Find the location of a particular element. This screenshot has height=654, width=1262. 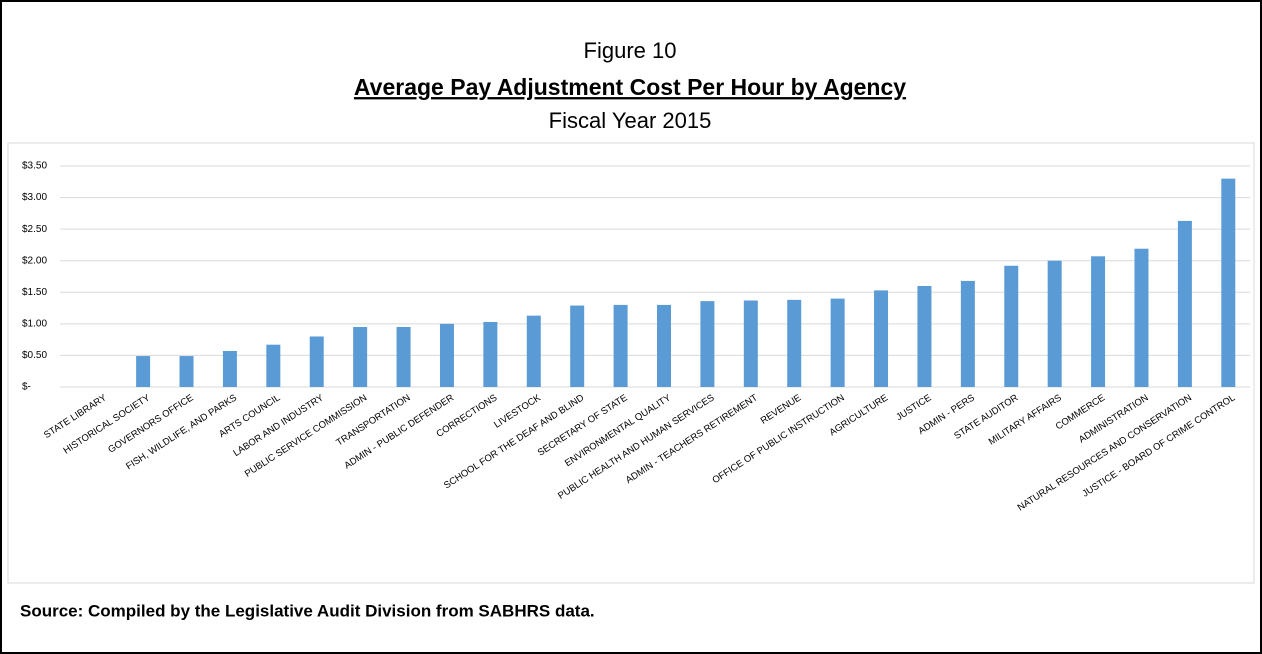

y-tick-label: $1.50 is located at coordinates (34, 292).